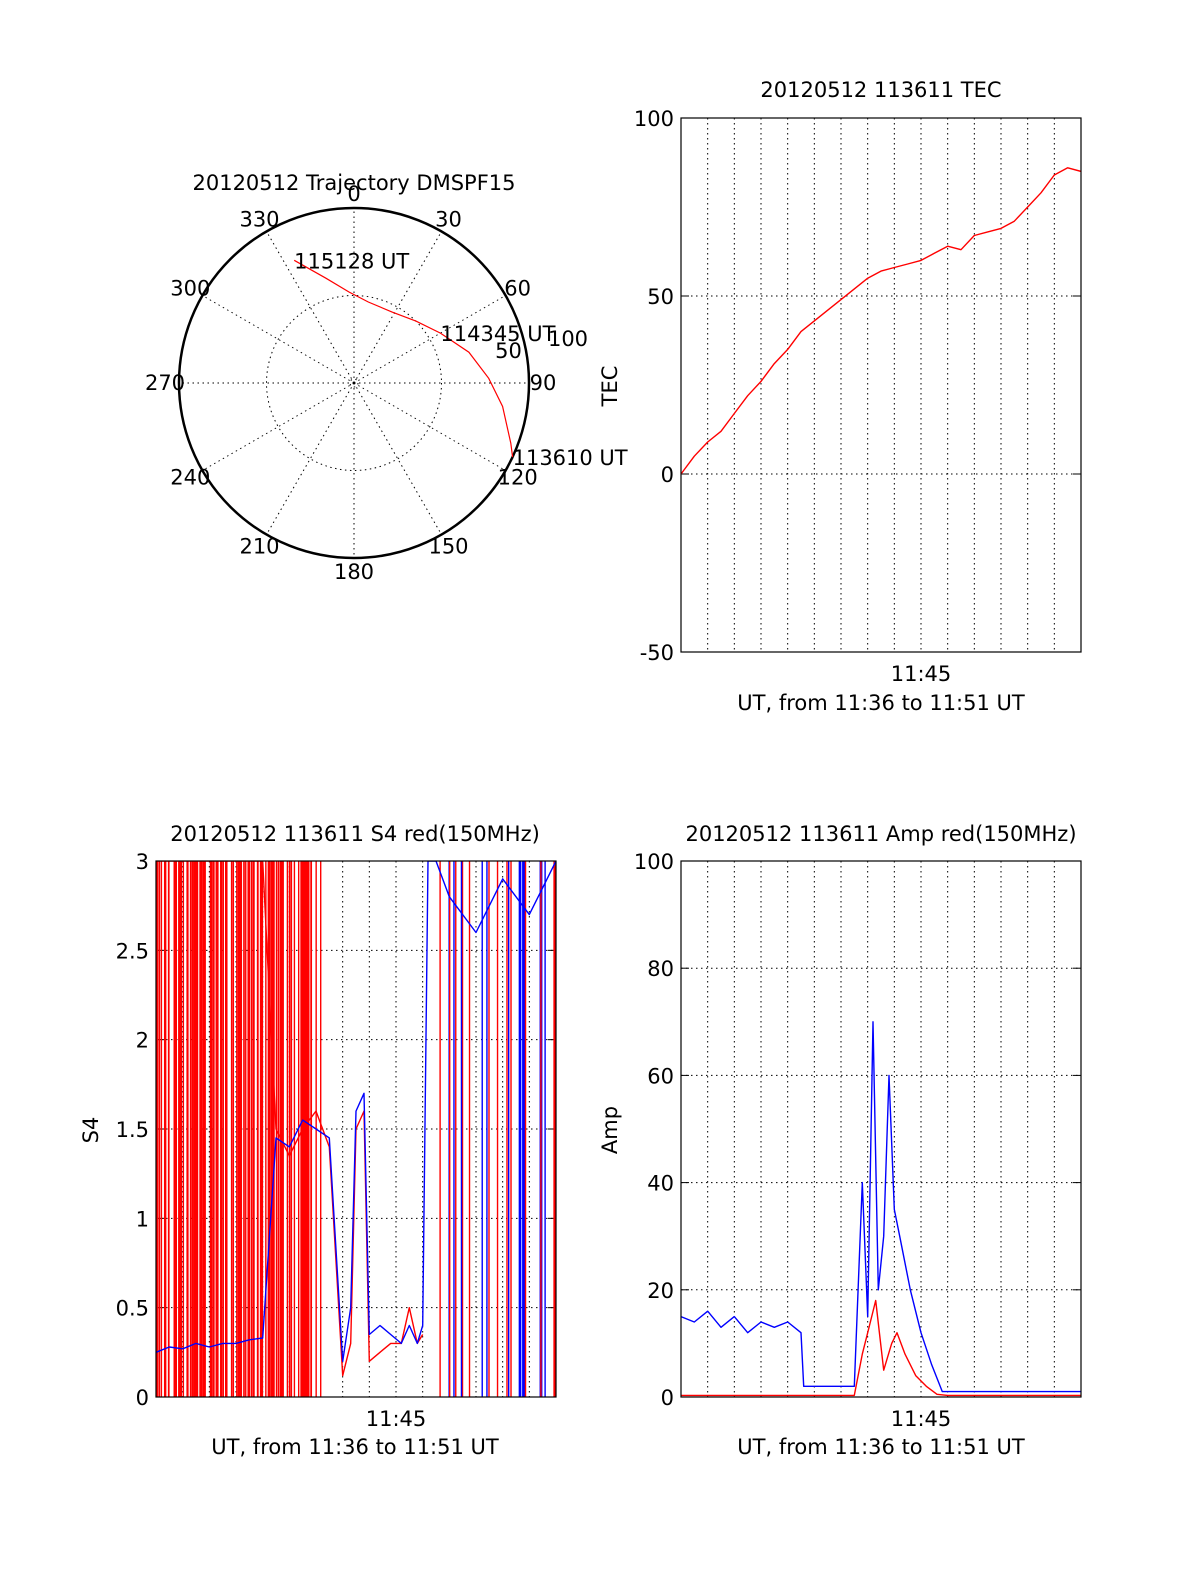 The width and height of the screenshot is (1200, 1575). I want to click on trajectory-title: 20120512 Trajectory DMSPF15, so click(353, 183).